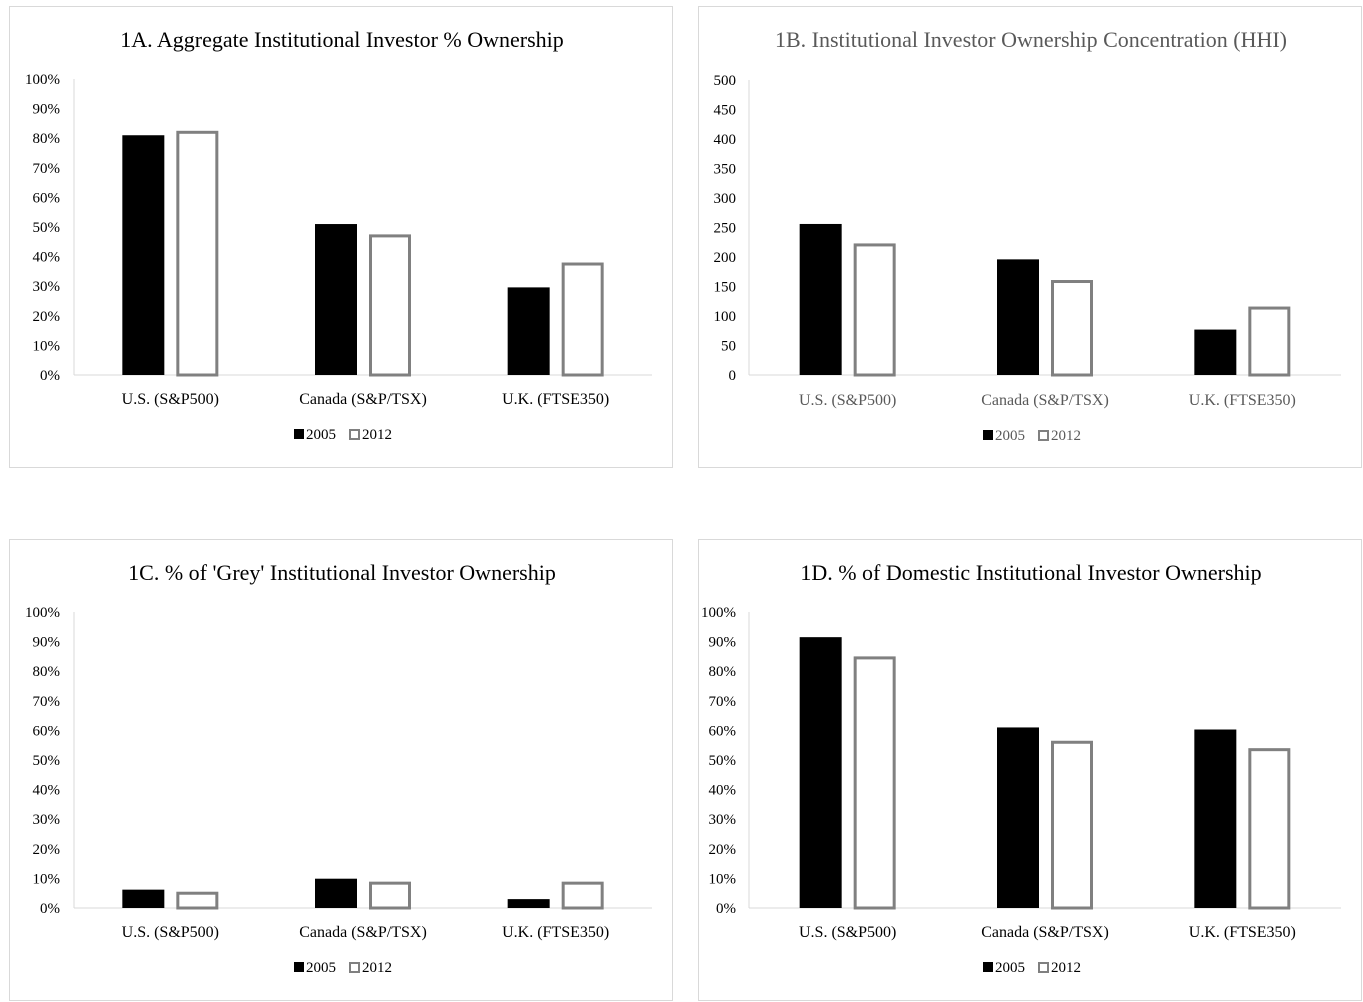 The image size is (1363, 1002). Describe the element at coordinates (725, 229) in the screenshot. I see `y-tick-label: 250` at that location.